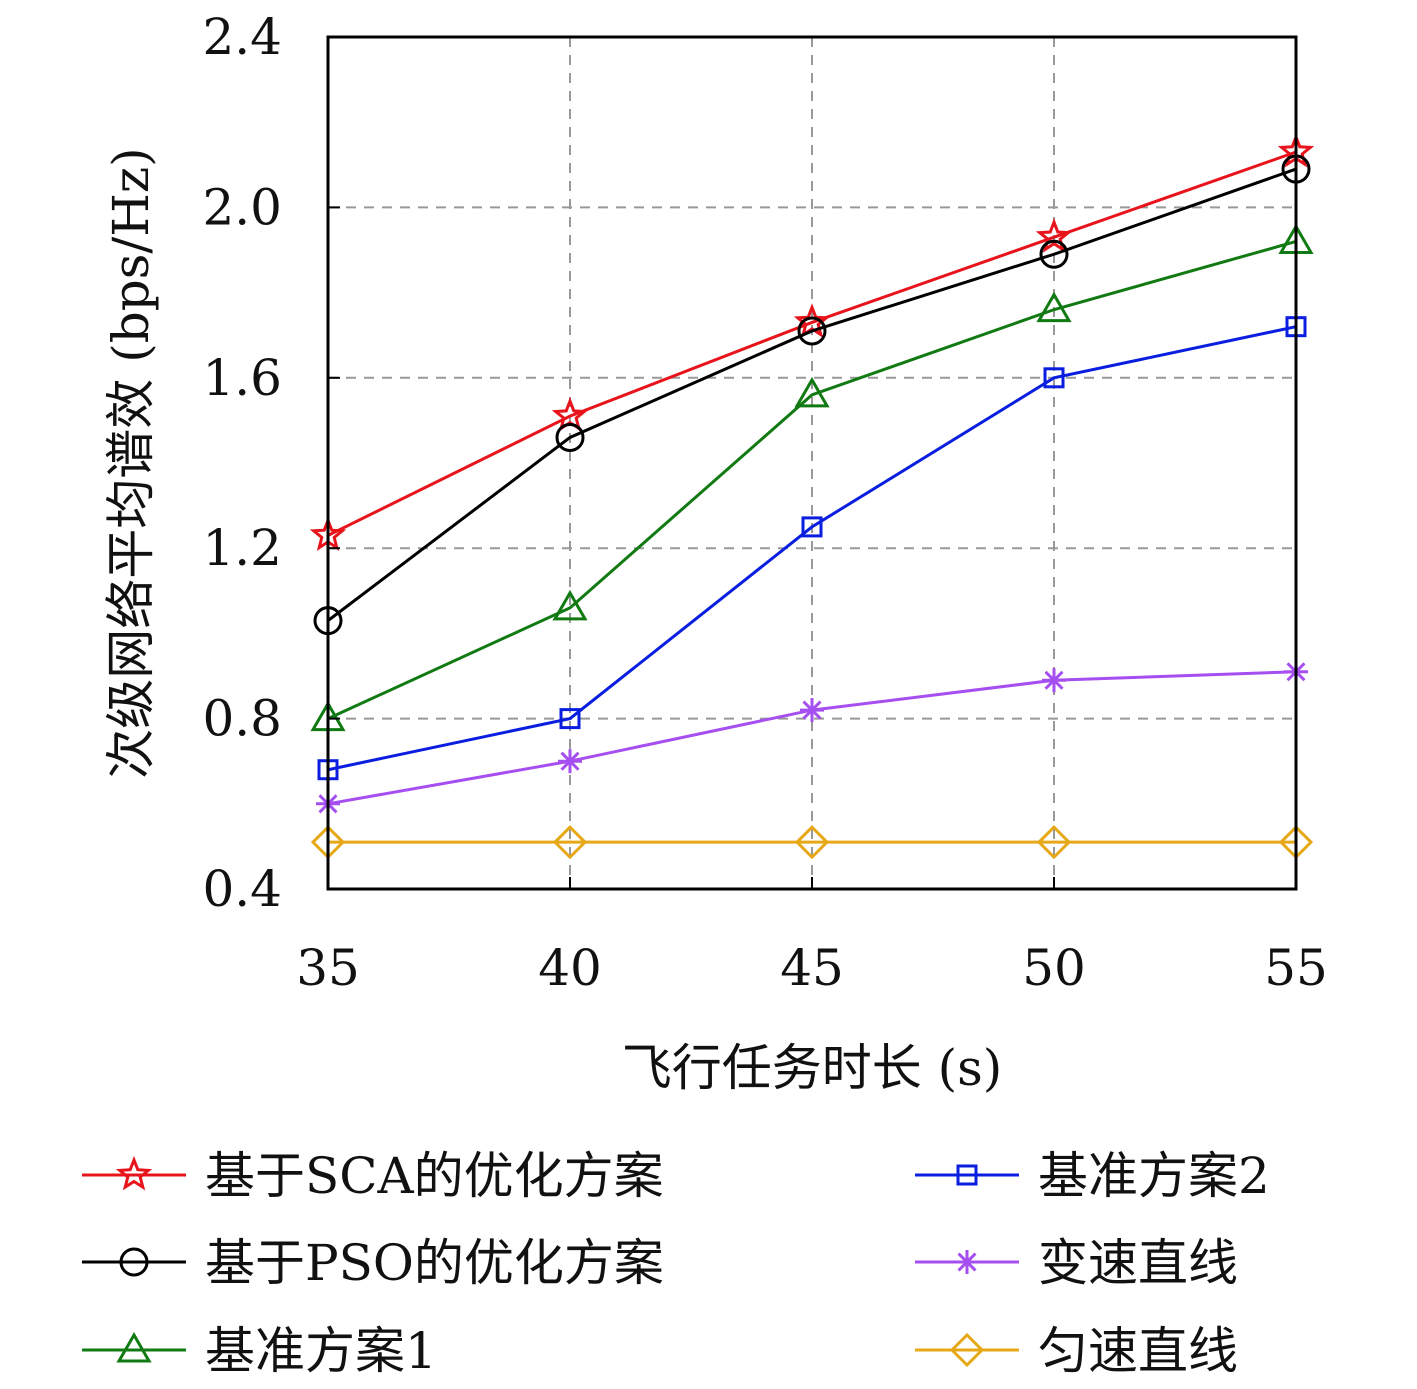 The image size is (1417, 1389). Describe the element at coordinates (131, 462) in the screenshot. I see `y-axis-title: 次级网络平均谱效 (bps/Hz)` at that location.